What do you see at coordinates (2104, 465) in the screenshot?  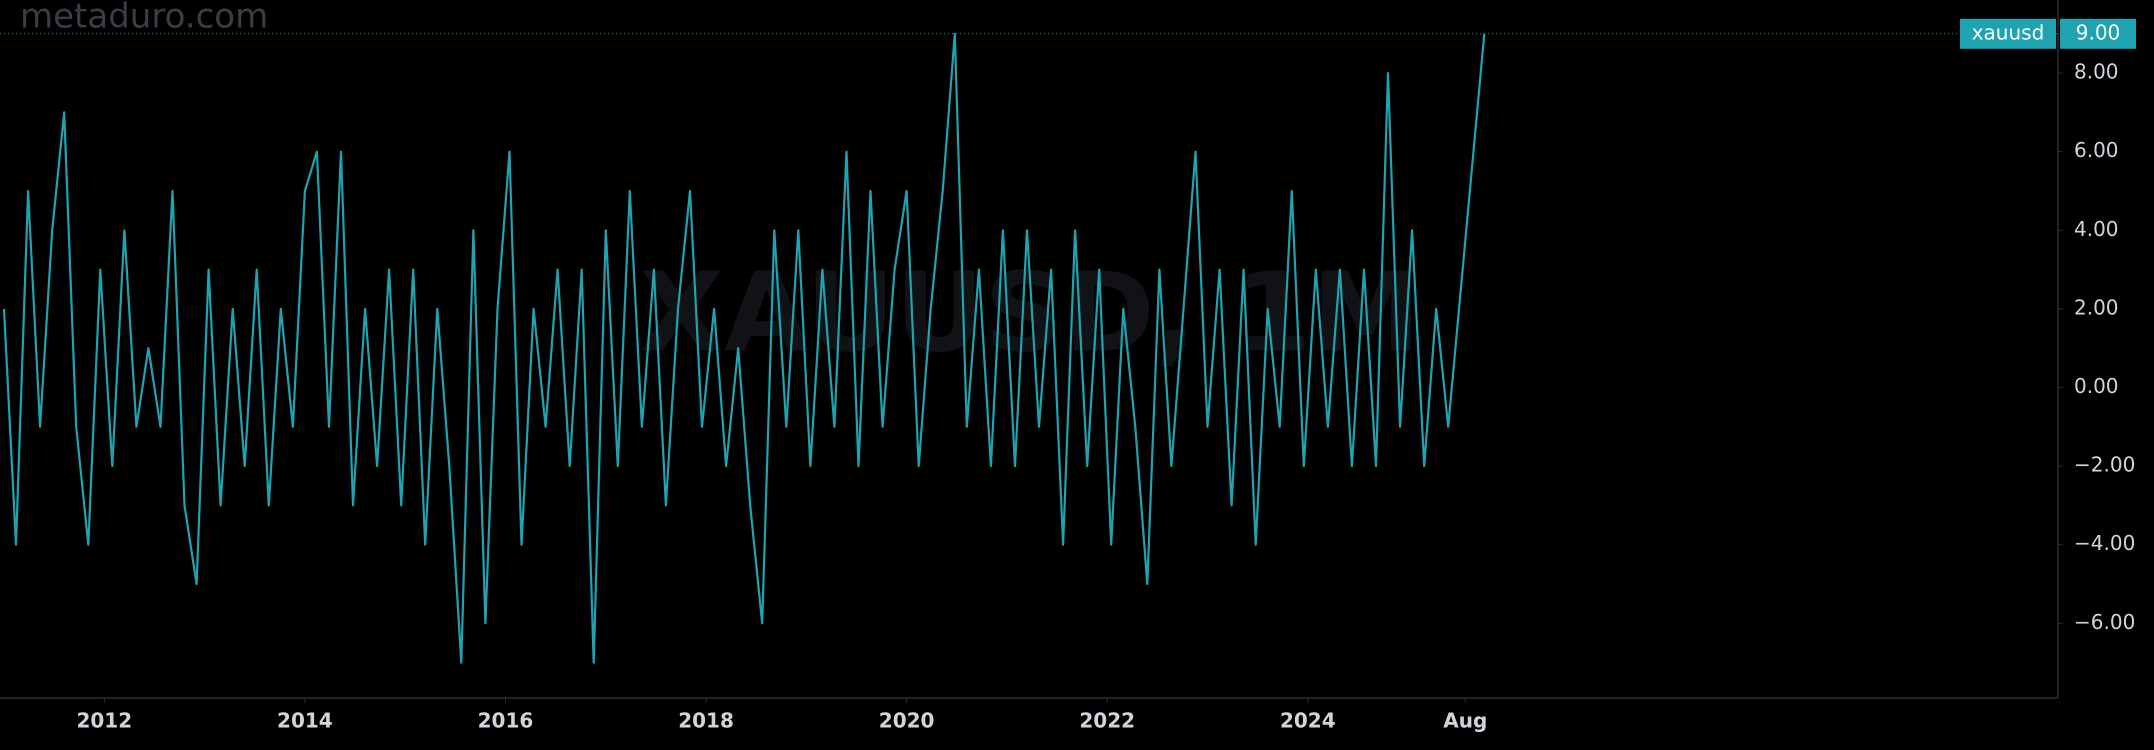 I see `y-tick-label: −2.00` at bounding box center [2104, 465].